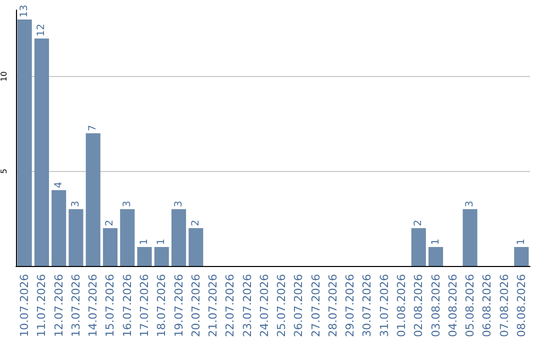  I want to click on x-tick-label: 08.08.2026, so click(521, 306).